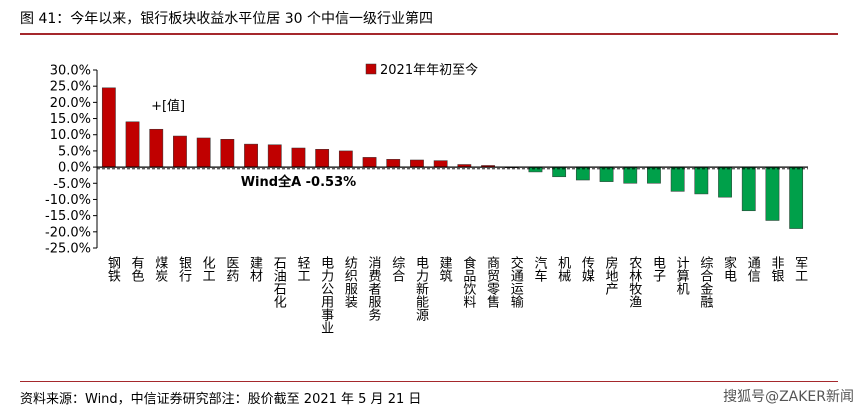 The image size is (868, 412). Describe the element at coordinates (725, 182) in the screenshot. I see `bar-家电` at that location.